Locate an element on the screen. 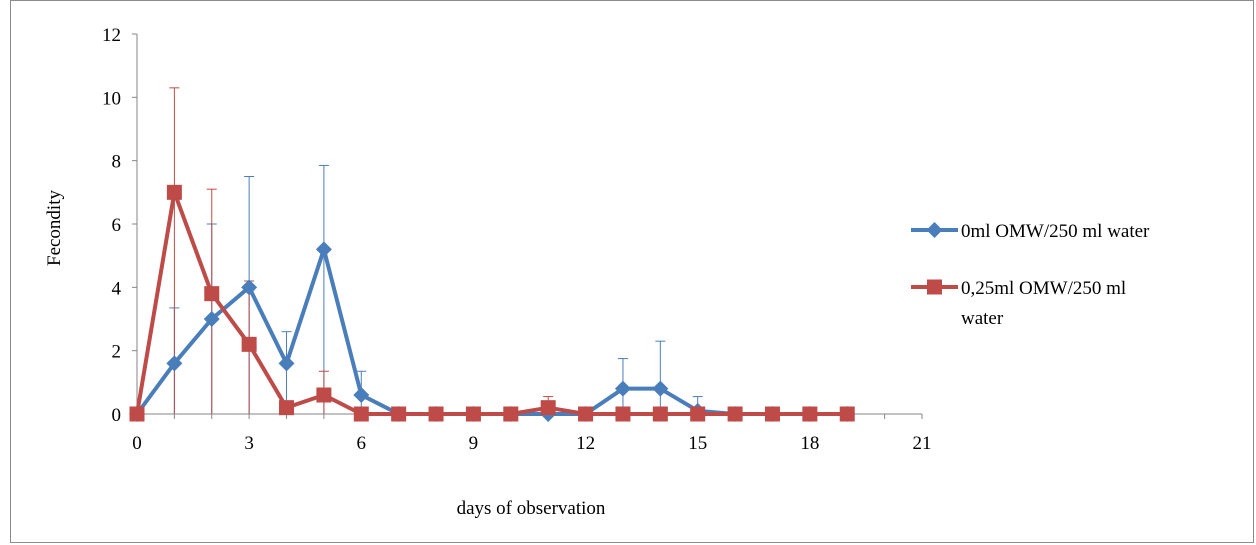 The image size is (1256, 545). y-tick-label: 12 is located at coordinates (111, 35).